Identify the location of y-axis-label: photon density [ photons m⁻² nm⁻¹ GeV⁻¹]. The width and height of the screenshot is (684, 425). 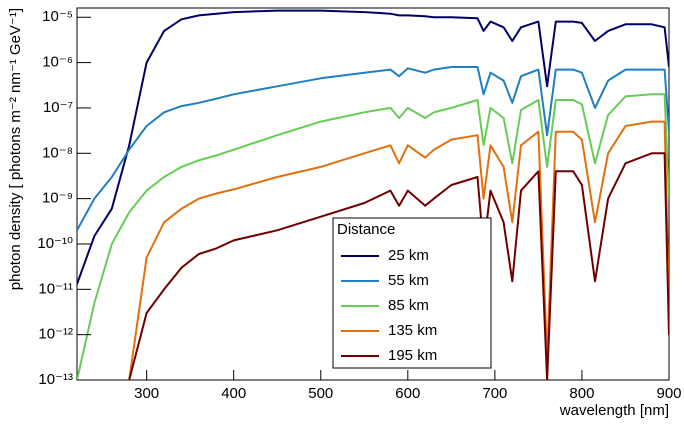
(15, 149).